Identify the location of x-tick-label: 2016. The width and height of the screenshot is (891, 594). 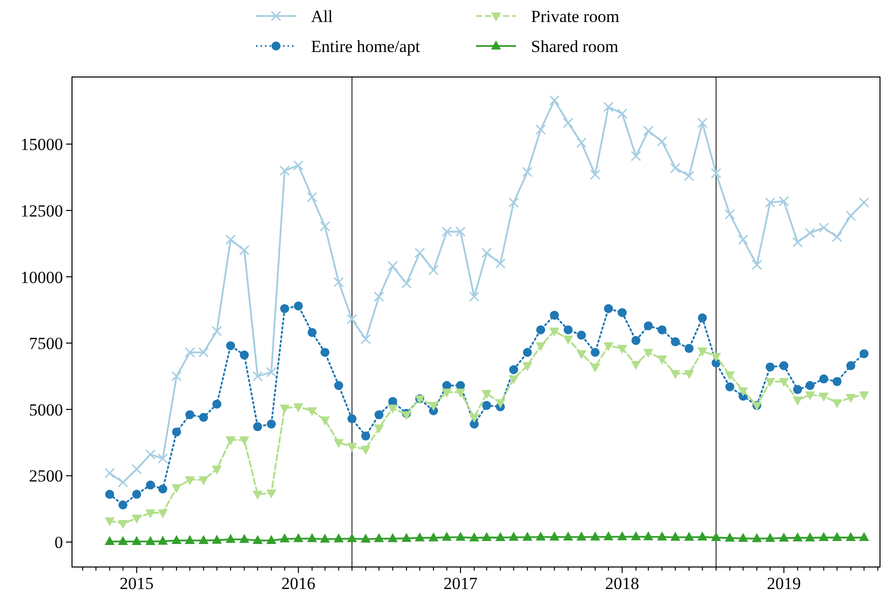
(298, 583).